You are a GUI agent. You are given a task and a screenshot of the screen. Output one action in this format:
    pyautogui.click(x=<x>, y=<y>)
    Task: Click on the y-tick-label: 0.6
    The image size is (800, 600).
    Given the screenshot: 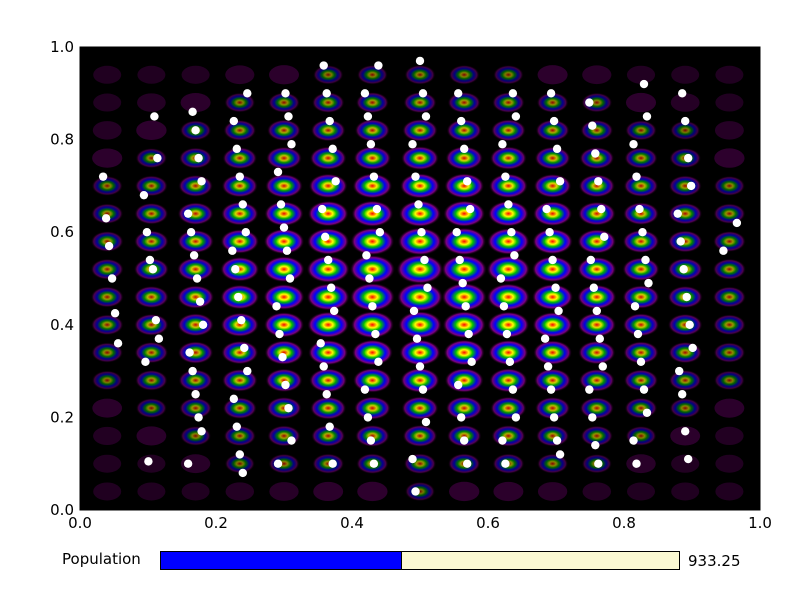 What is the action you would take?
    pyautogui.click(x=62, y=232)
    